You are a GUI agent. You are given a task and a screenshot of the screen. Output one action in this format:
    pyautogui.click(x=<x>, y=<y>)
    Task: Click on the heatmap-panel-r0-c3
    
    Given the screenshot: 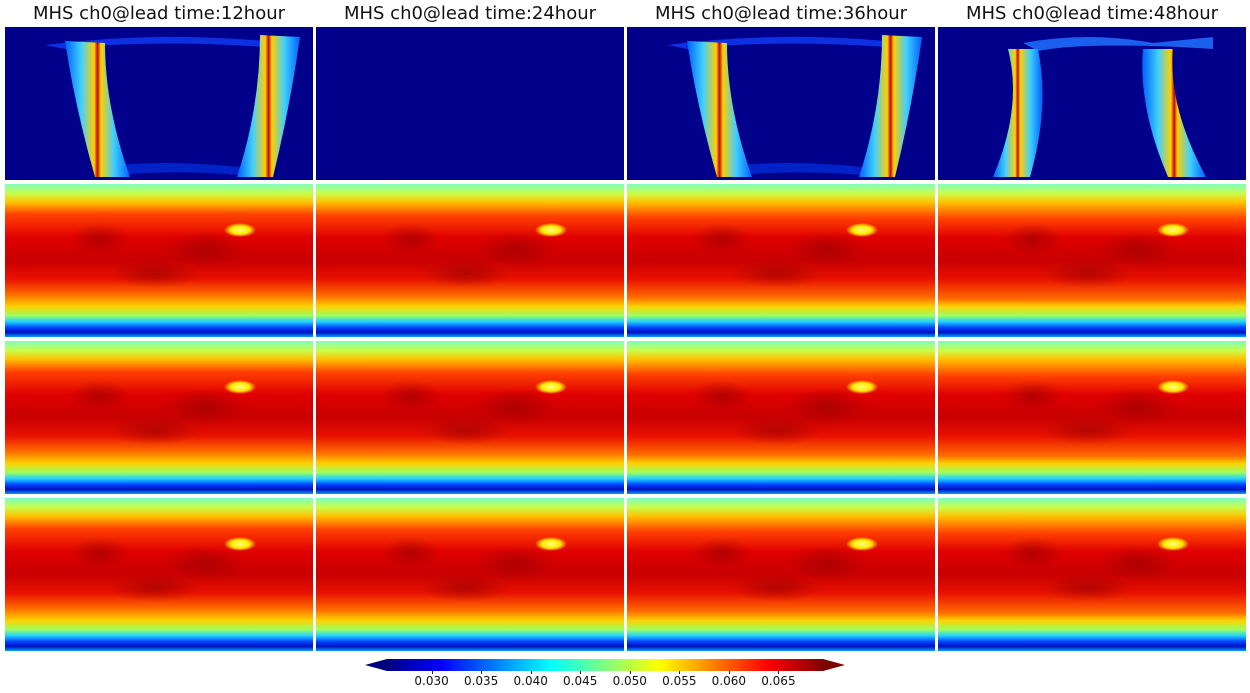 What is the action you would take?
    pyautogui.click(x=1092, y=103)
    